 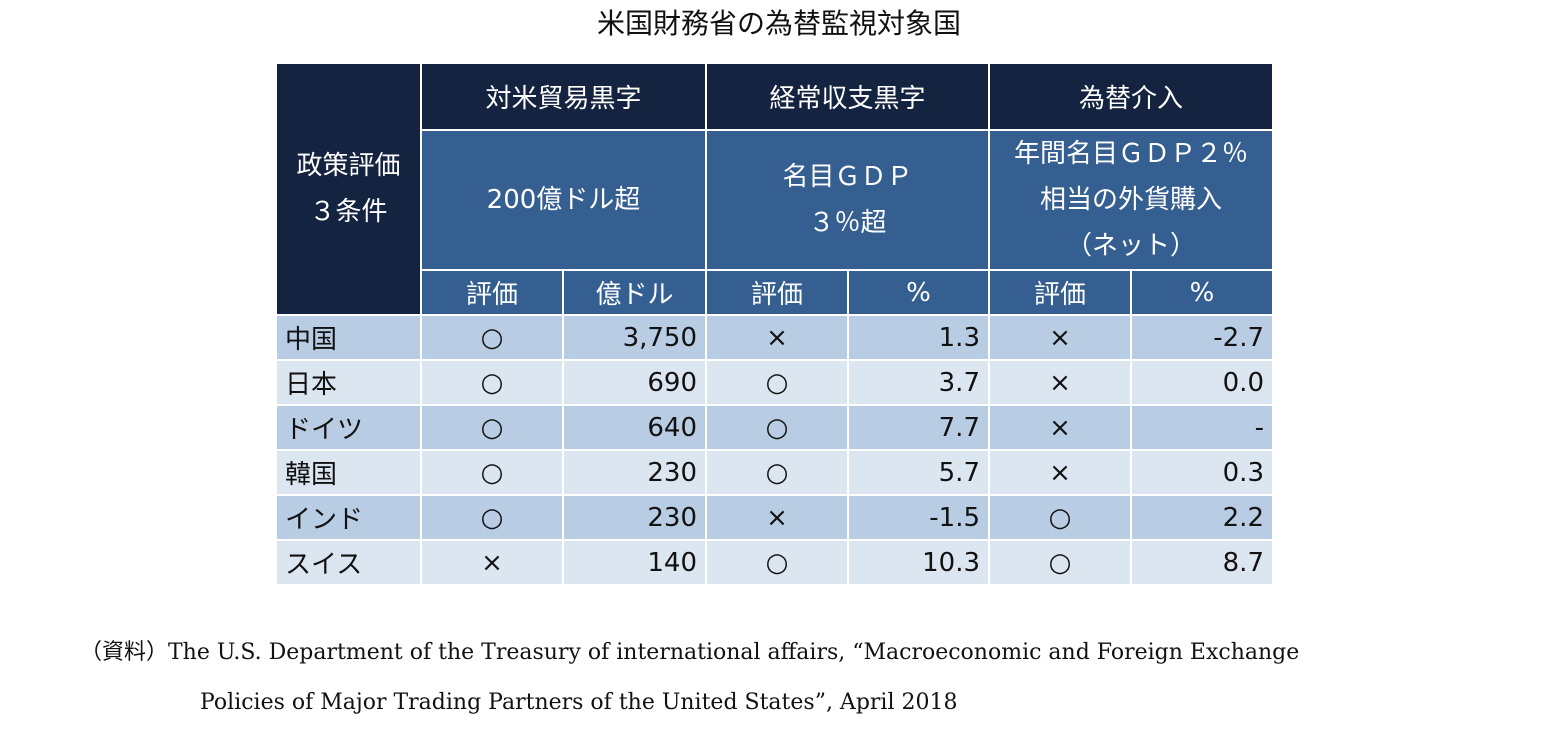 What do you see at coordinates (1131, 96) in the screenshot?
I see `group-header: 為替介入` at bounding box center [1131, 96].